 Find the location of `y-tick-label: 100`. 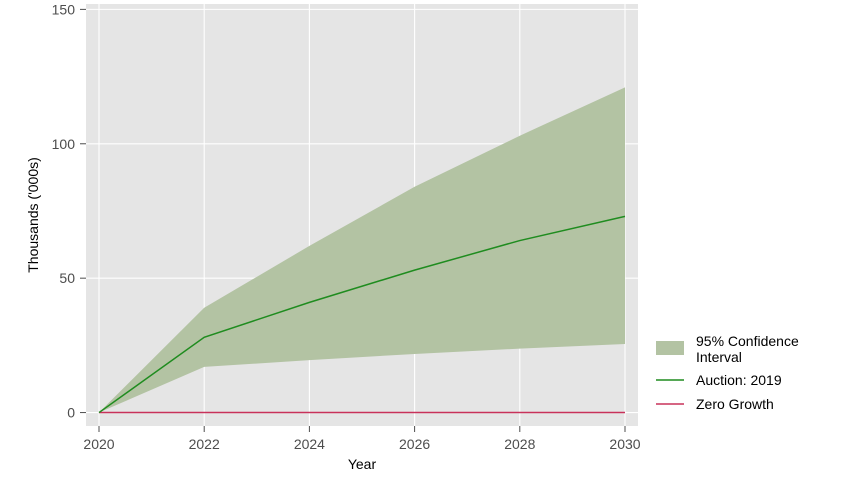

y-tick-label: 100 is located at coordinates (64, 144).